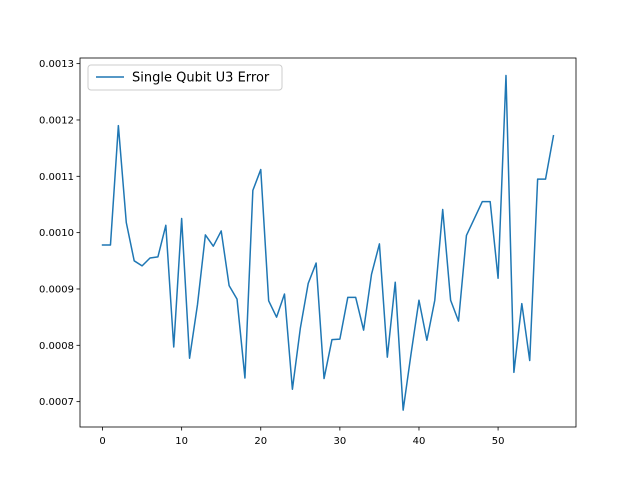 The image size is (640, 484). Describe the element at coordinates (498, 441) in the screenshot. I see `x-tick-label: 50` at that location.